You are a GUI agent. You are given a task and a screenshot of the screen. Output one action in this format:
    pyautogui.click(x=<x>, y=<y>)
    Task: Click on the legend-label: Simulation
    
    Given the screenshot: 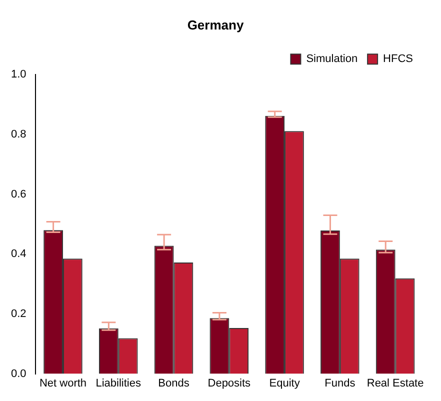 What is the action you would take?
    pyautogui.click(x=332, y=59)
    